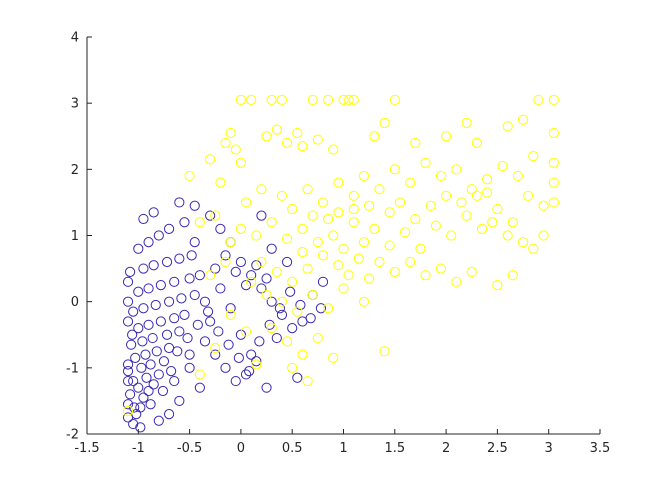 This screenshot has width=664, height=486. What do you see at coordinates (446, 448) in the screenshot?
I see `x-tick-label: 2` at bounding box center [446, 448].